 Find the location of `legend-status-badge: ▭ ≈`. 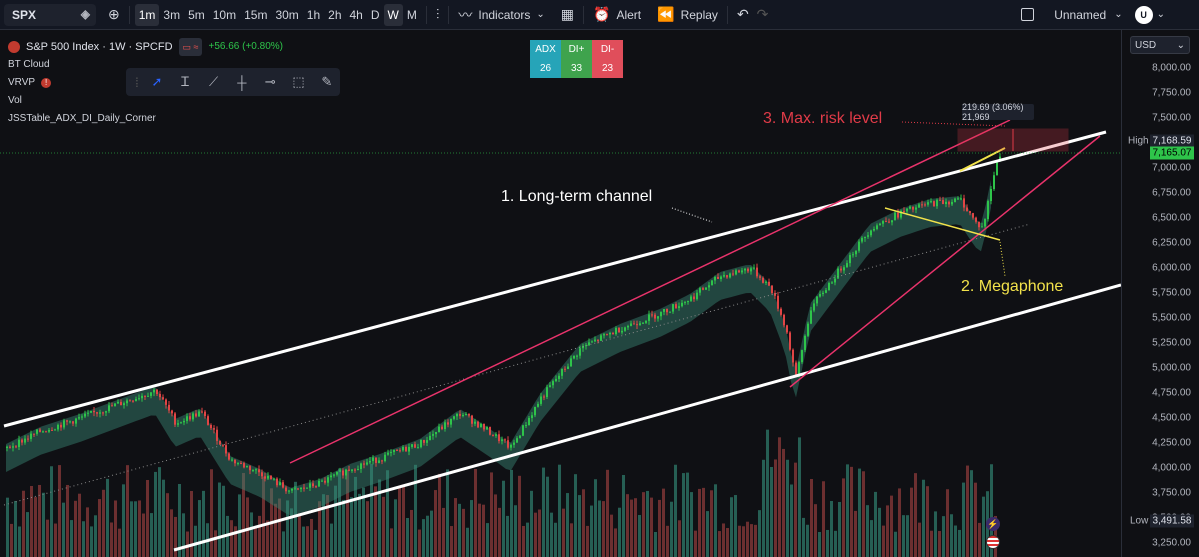

legend-status-badge: ▭ ≈ is located at coordinates (190, 47).